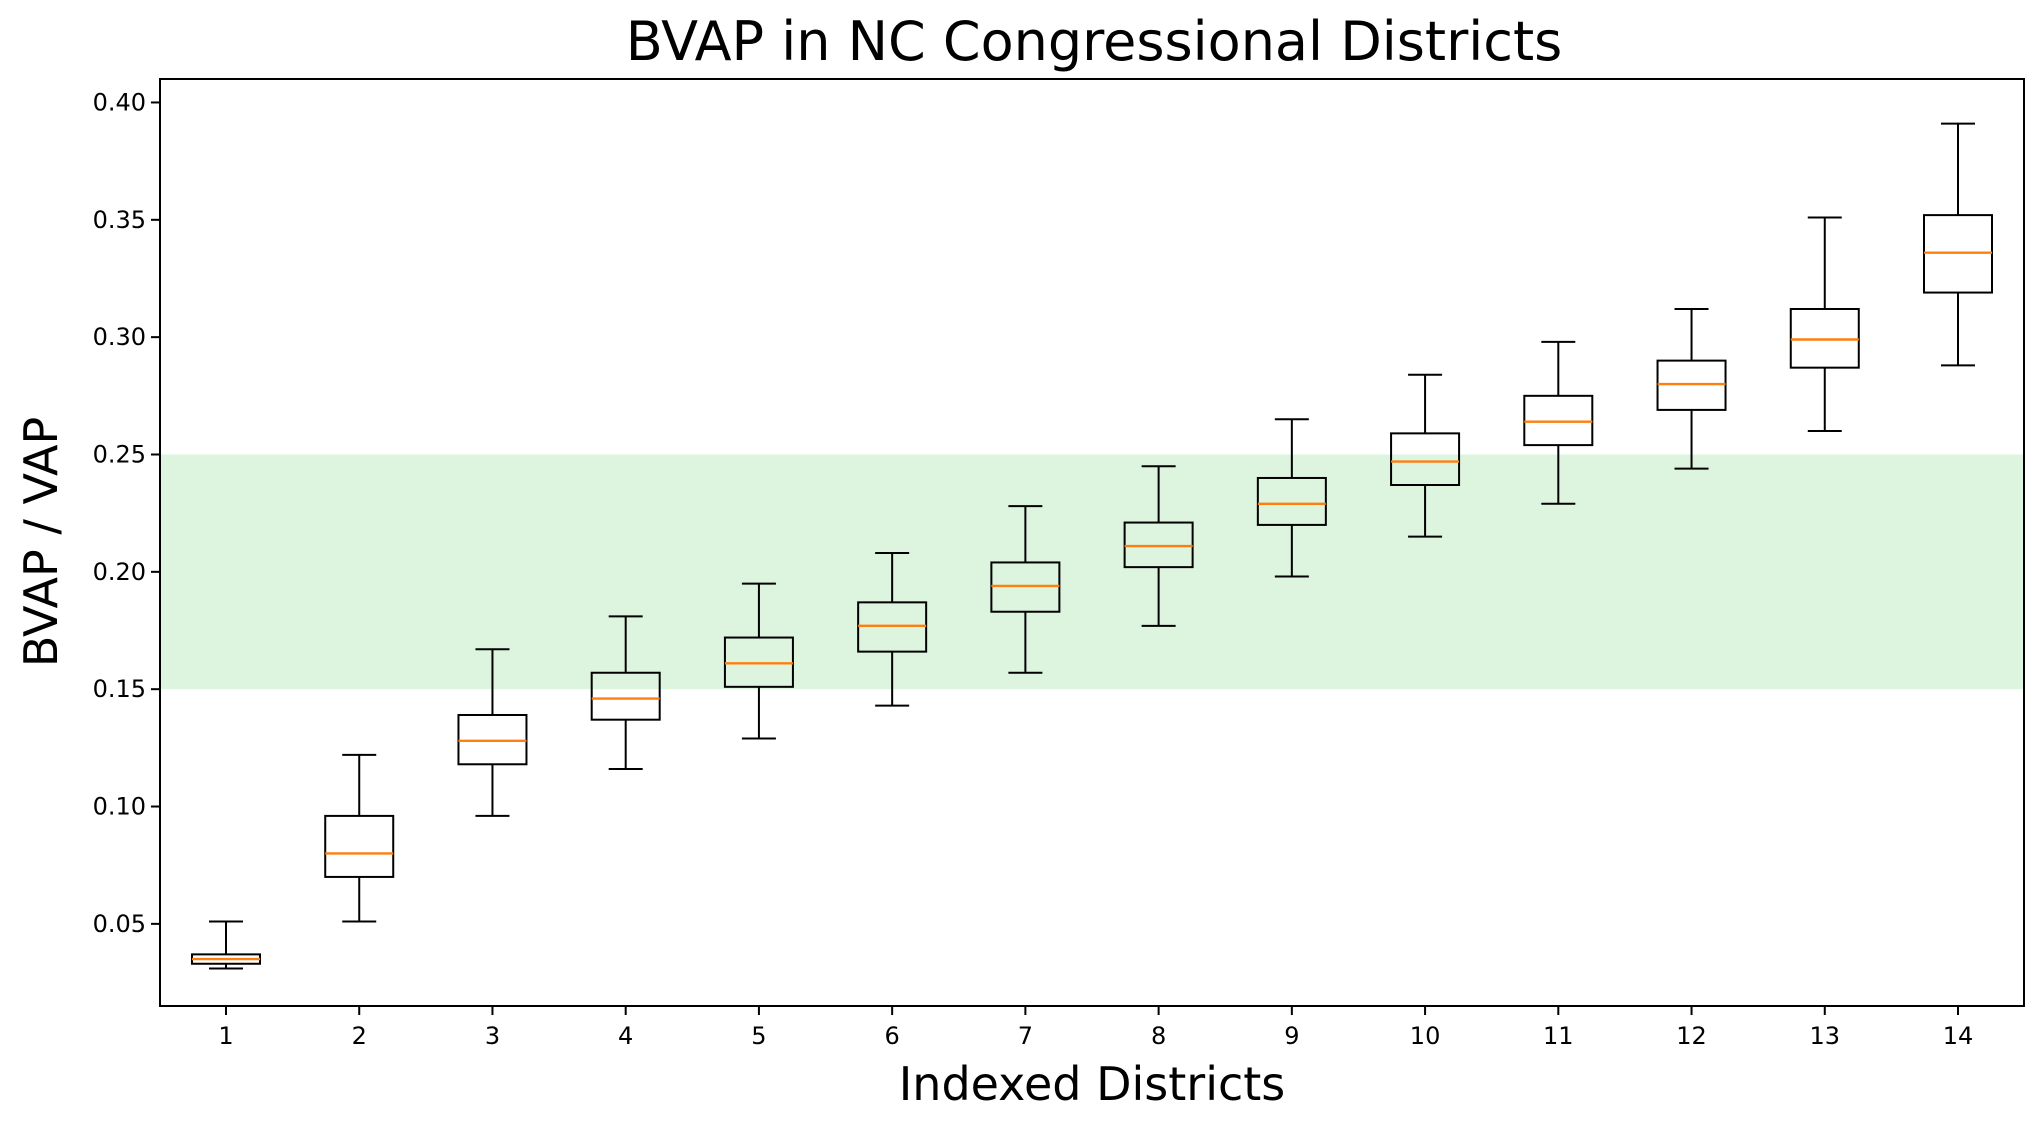 This screenshot has width=2040, height=1129. Describe the element at coordinates (1558, 1036) in the screenshot. I see `x-tick-label: 11` at that location.